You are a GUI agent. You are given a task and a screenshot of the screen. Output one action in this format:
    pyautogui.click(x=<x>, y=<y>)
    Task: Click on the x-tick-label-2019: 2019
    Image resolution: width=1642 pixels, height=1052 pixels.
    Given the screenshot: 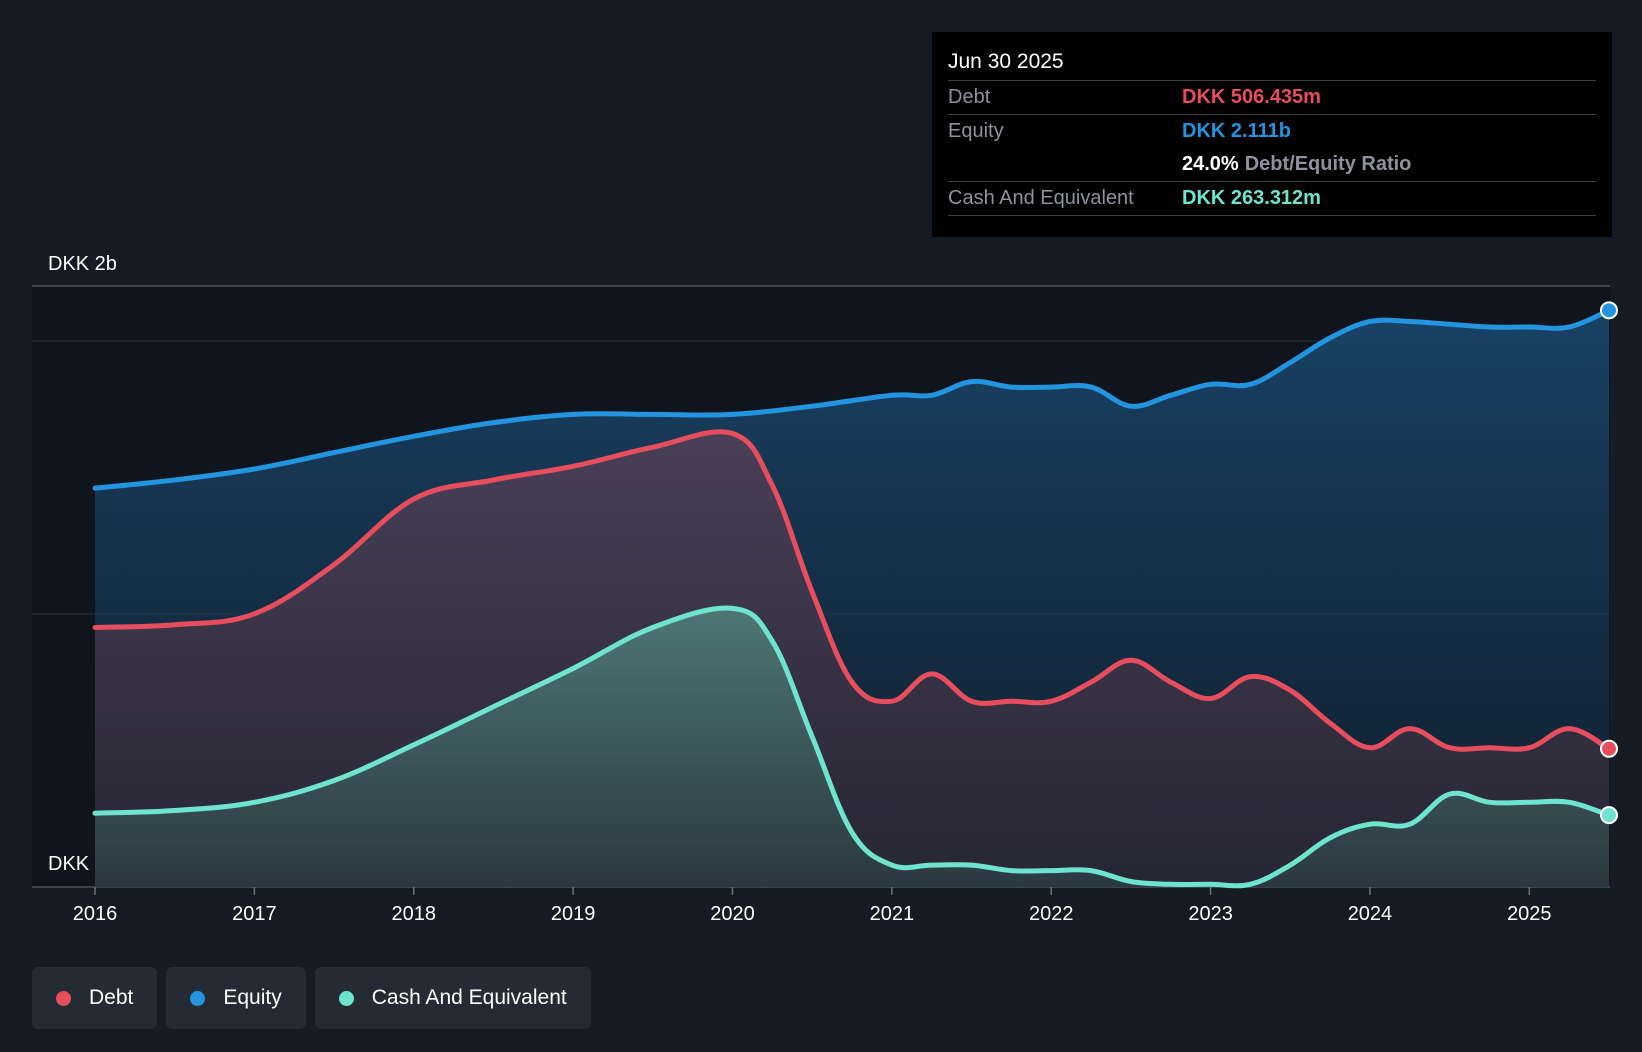 What is the action you would take?
    pyautogui.click(x=573, y=914)
    